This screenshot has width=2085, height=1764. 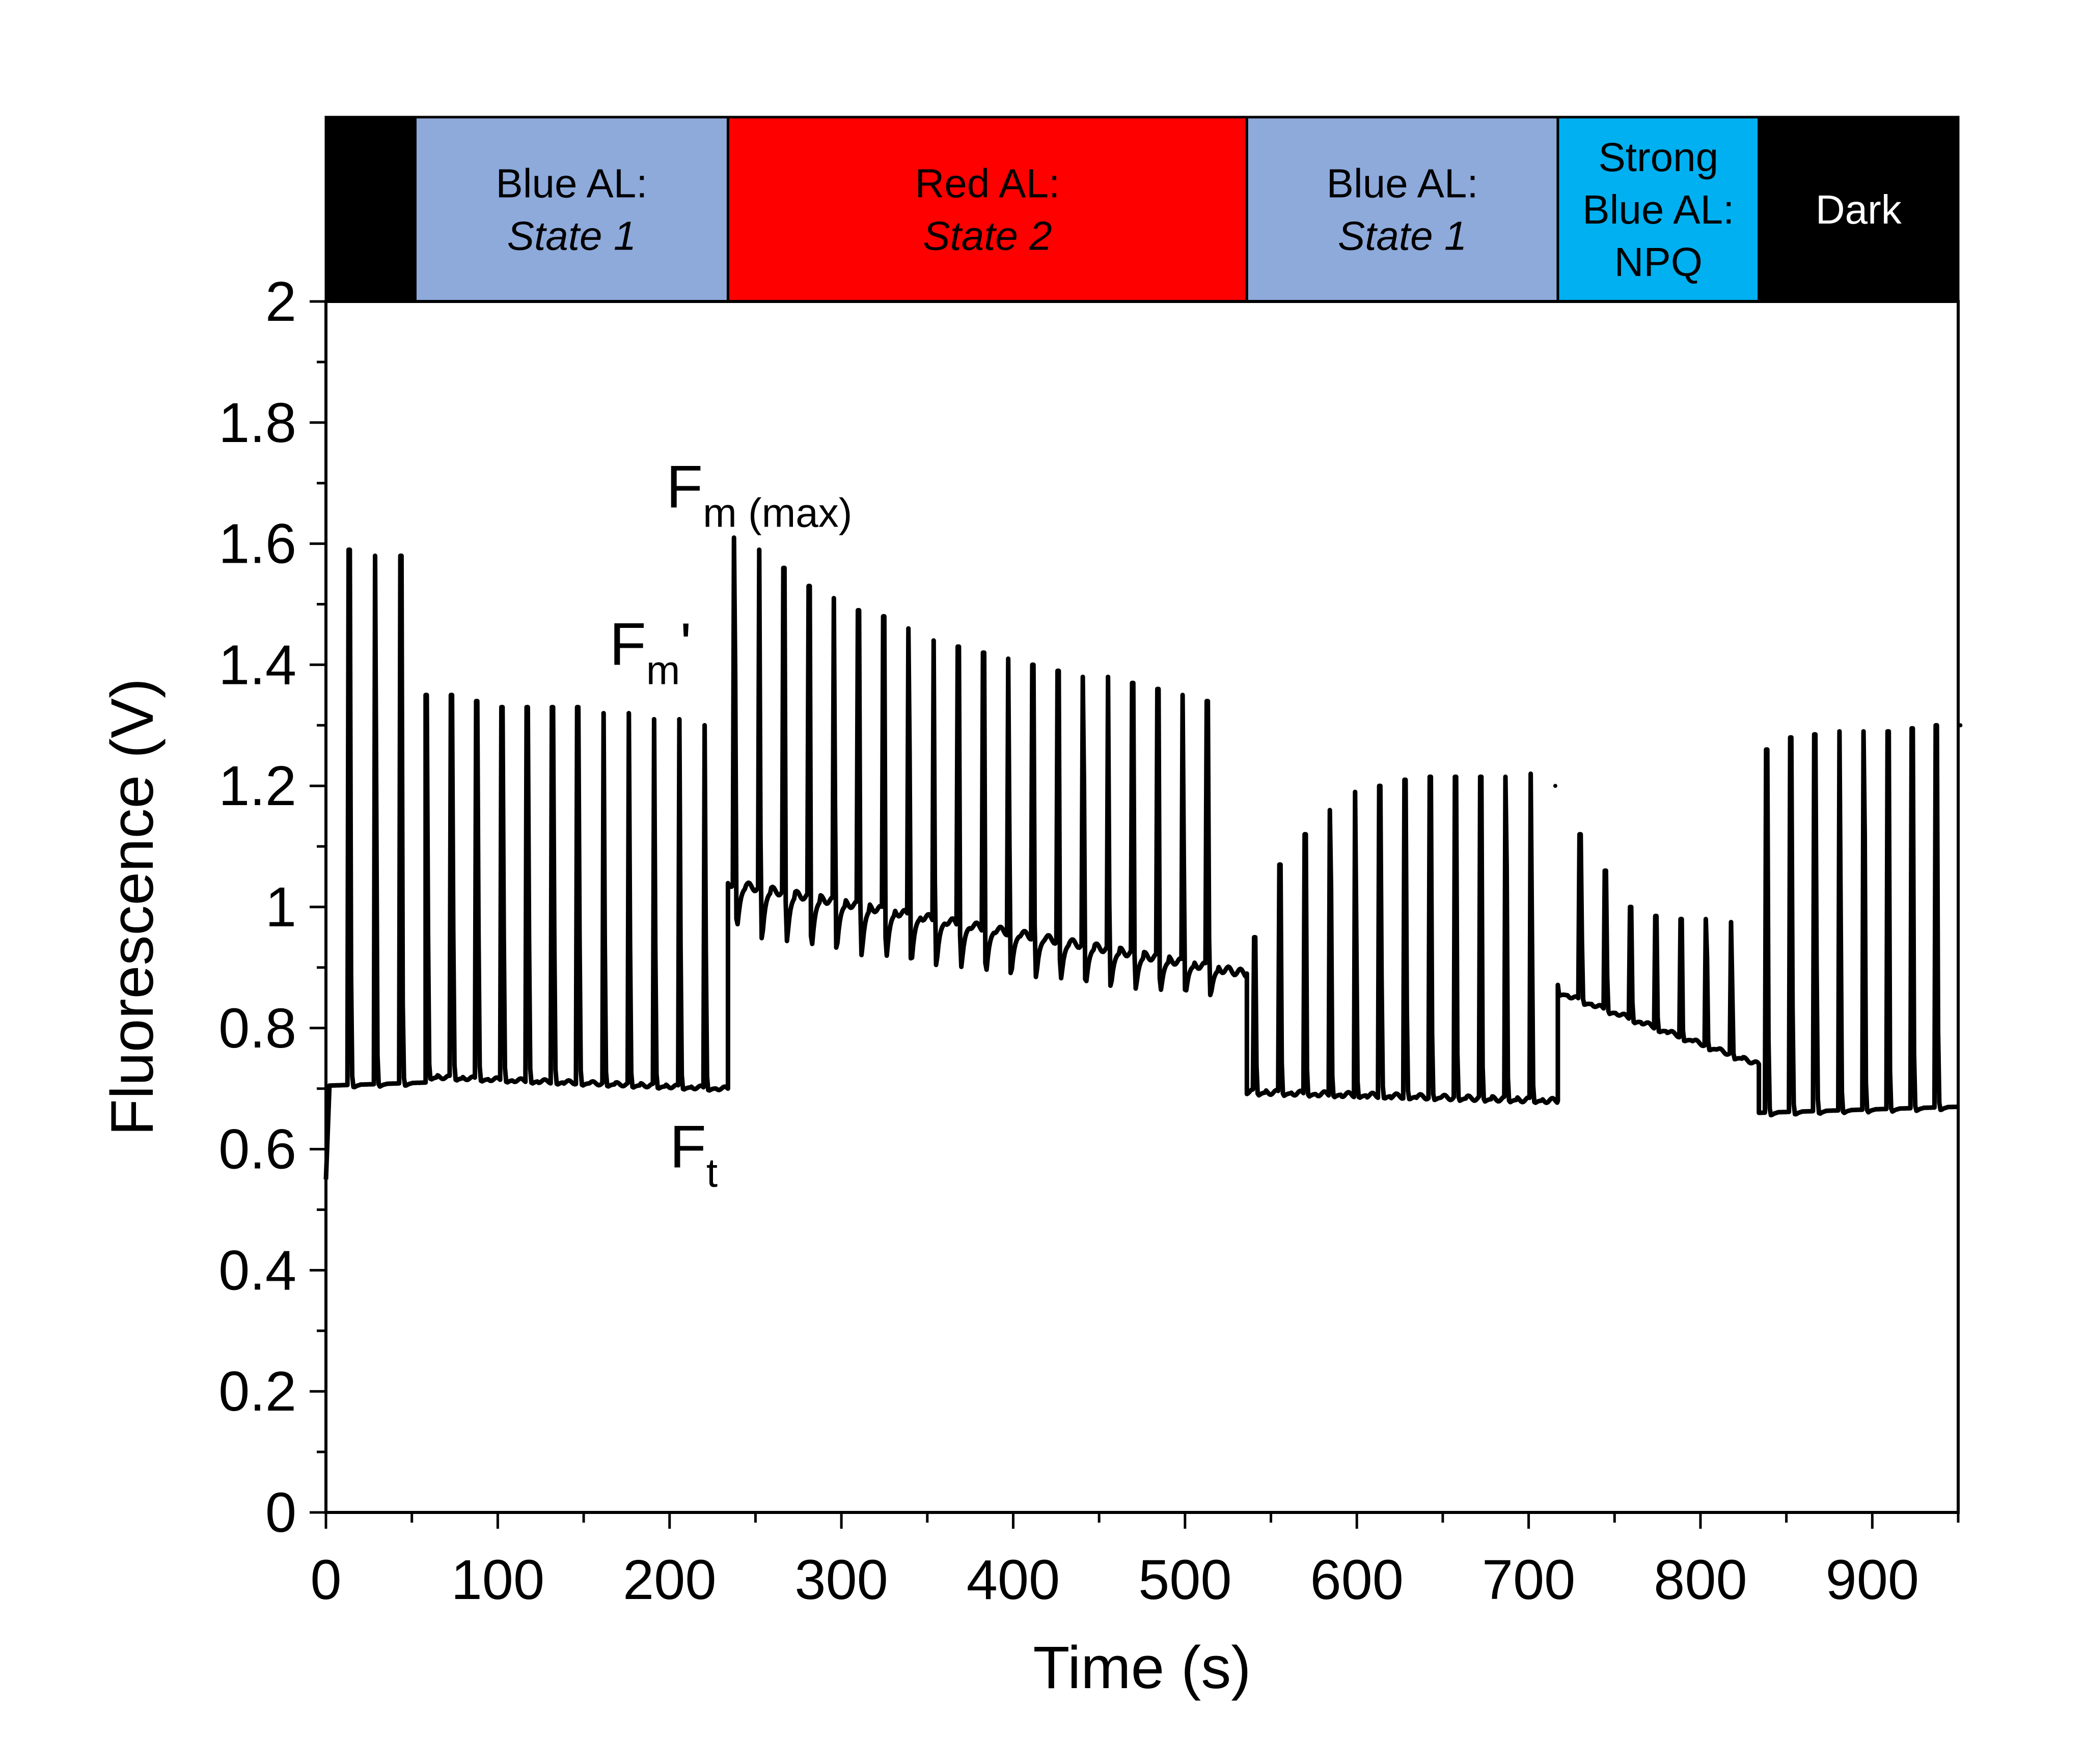 What do you see at coordinates (1658, 157) in the screenshot?
I see `light-period-label: Strong` at bounding box center [1658, 157].